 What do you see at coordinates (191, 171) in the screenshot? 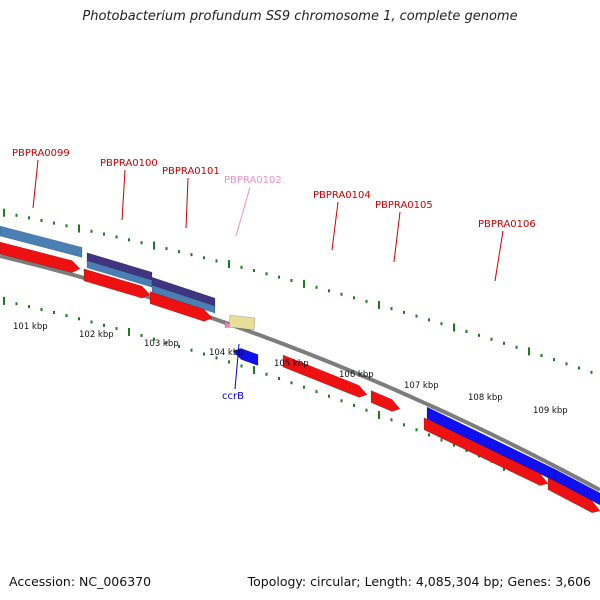
I see `gene-label: PBPRA0101` at bounding box center [191, 171].